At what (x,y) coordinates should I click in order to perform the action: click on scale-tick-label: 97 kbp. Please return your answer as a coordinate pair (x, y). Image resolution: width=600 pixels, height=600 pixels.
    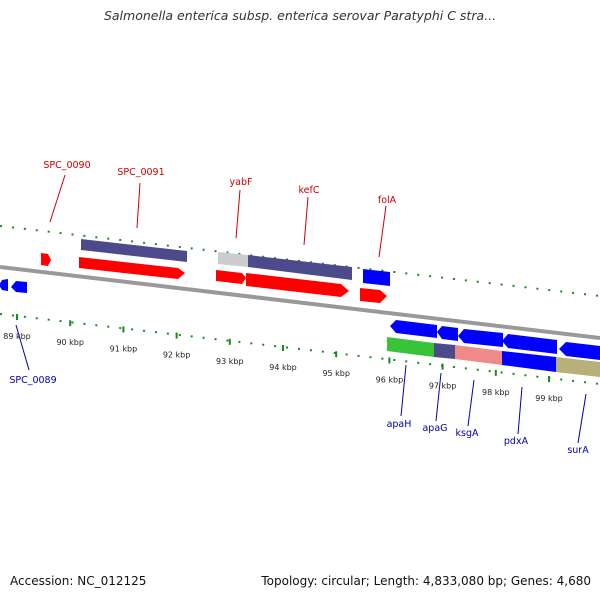
    Looking at the image, I should click on (443, 386).